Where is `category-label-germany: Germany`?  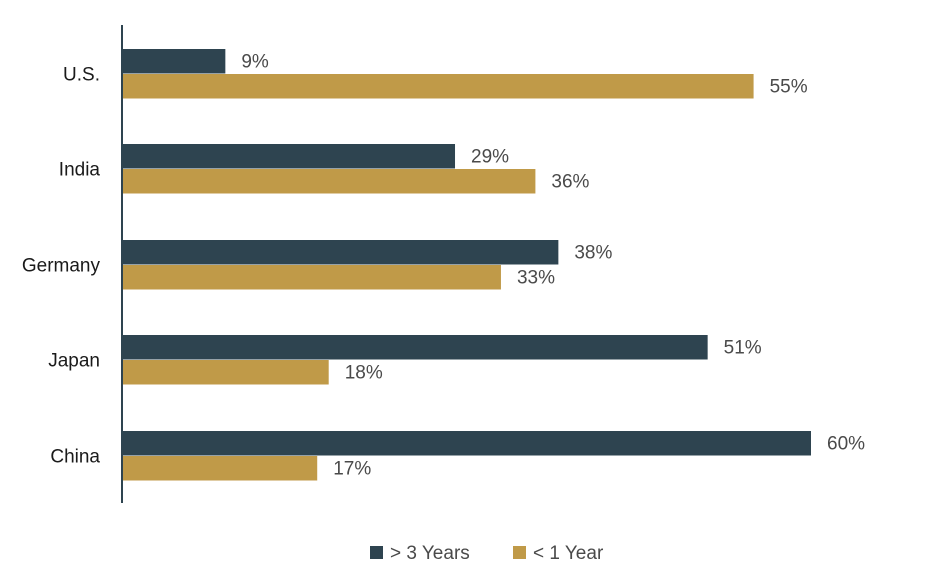
category-label-germany: Germany is located at coordinates (61, 266).